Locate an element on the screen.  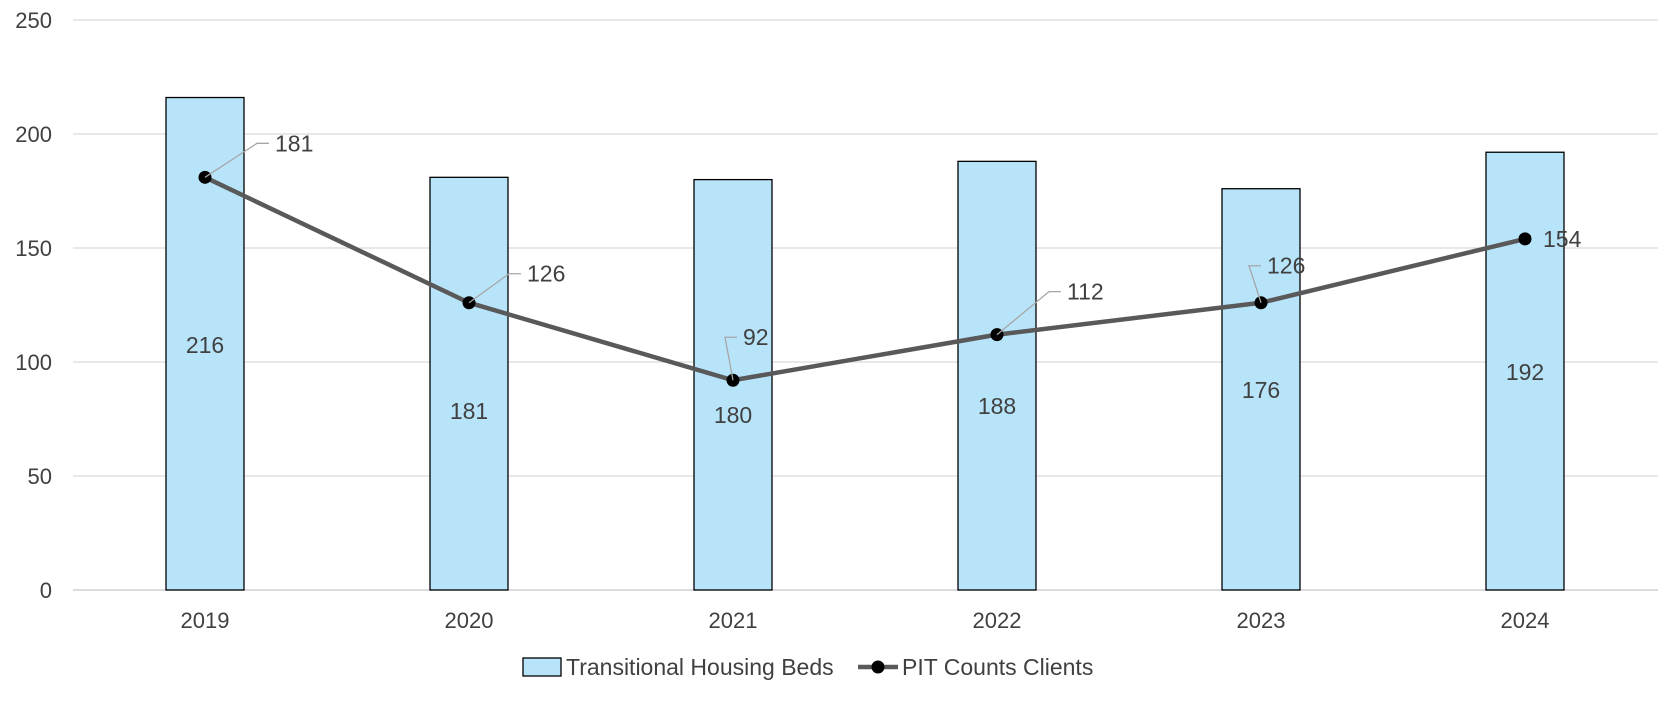
y-tick-label: 200 is located at coordinates (33, 134).